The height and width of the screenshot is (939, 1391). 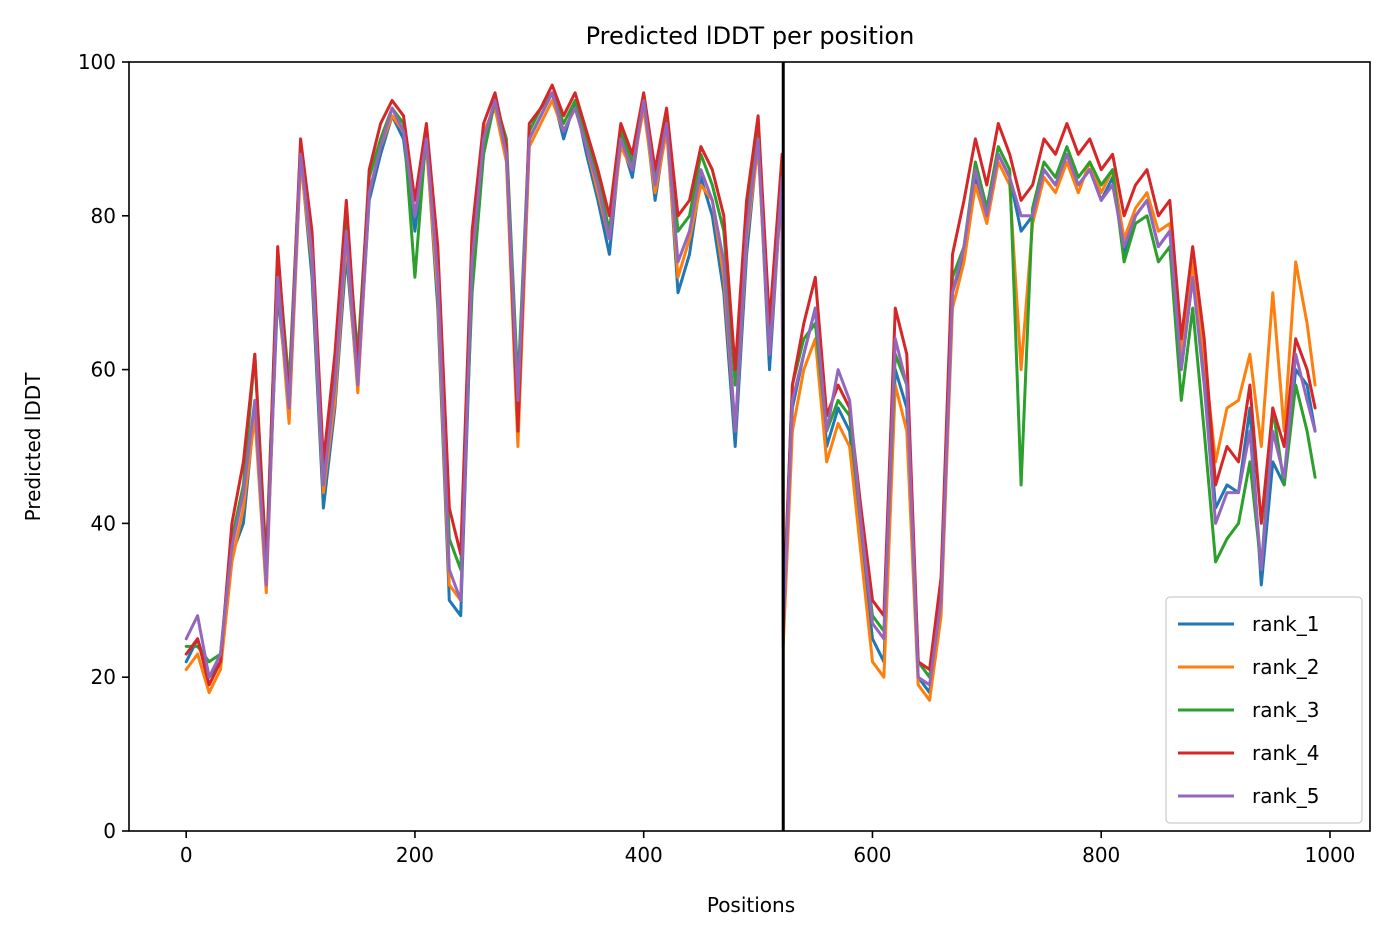 I want to click on legend: rank_1 rank_2 rank_3 rank_4 rank_5, so click(x=1264, y=710).